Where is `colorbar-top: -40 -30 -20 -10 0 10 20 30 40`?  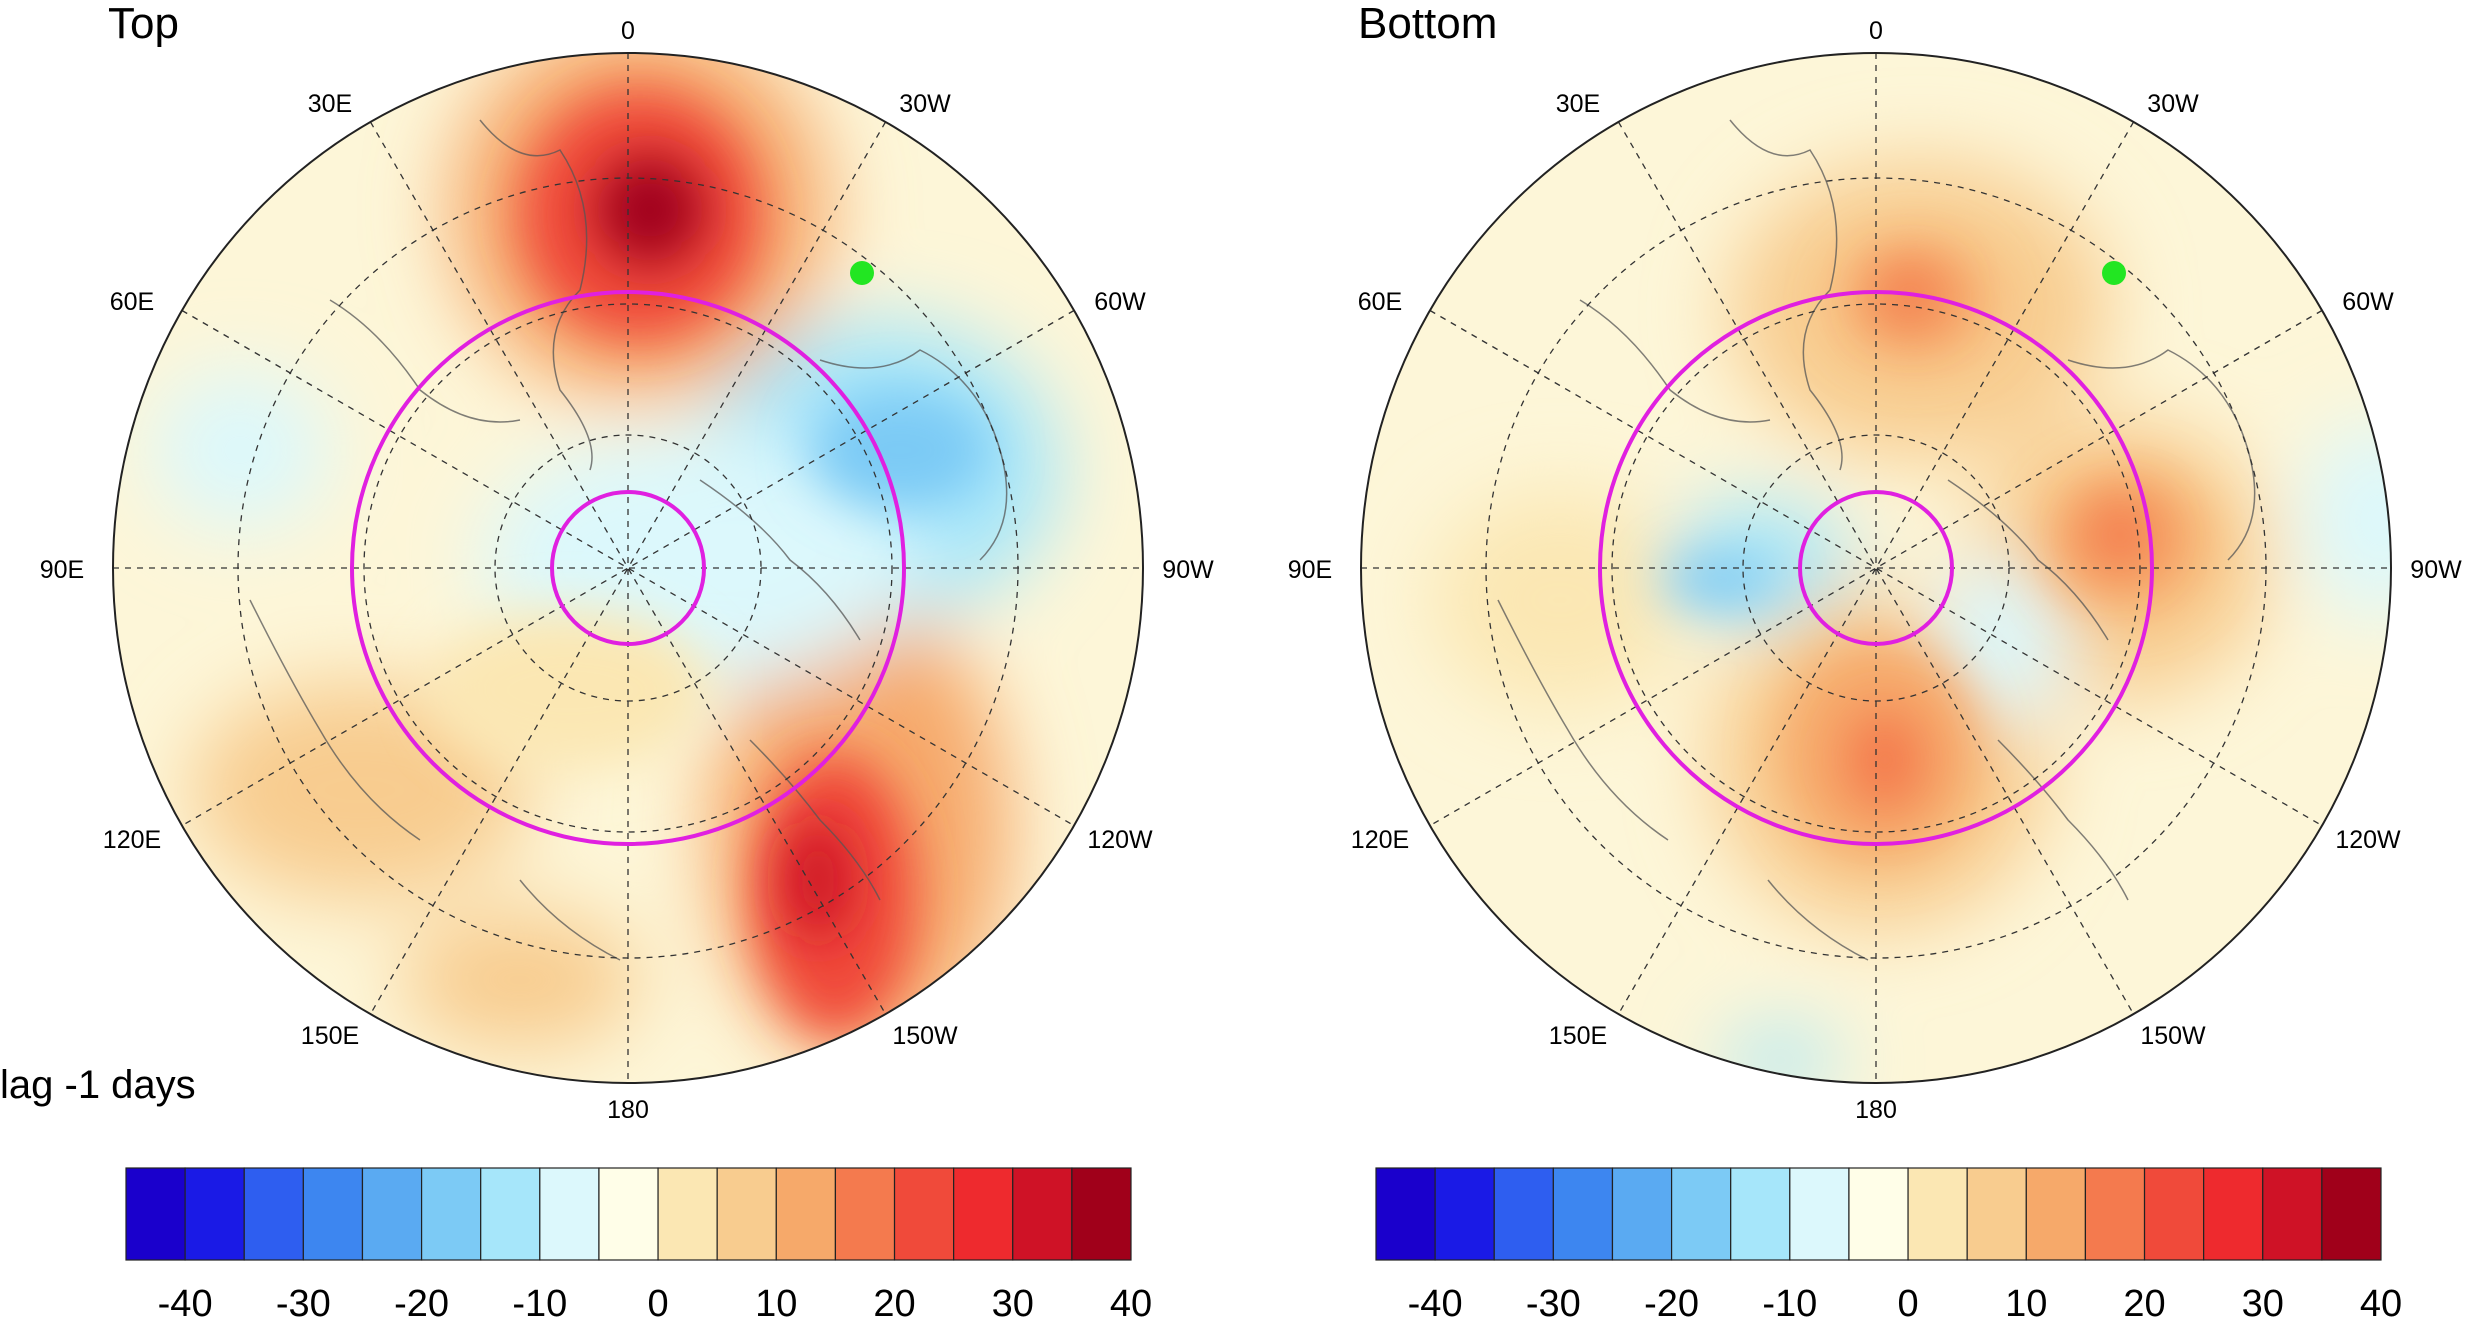 colorbar-top: -40 -30 -20 -10 0 10 20 30 40 is located at coordinates (638, 1245).